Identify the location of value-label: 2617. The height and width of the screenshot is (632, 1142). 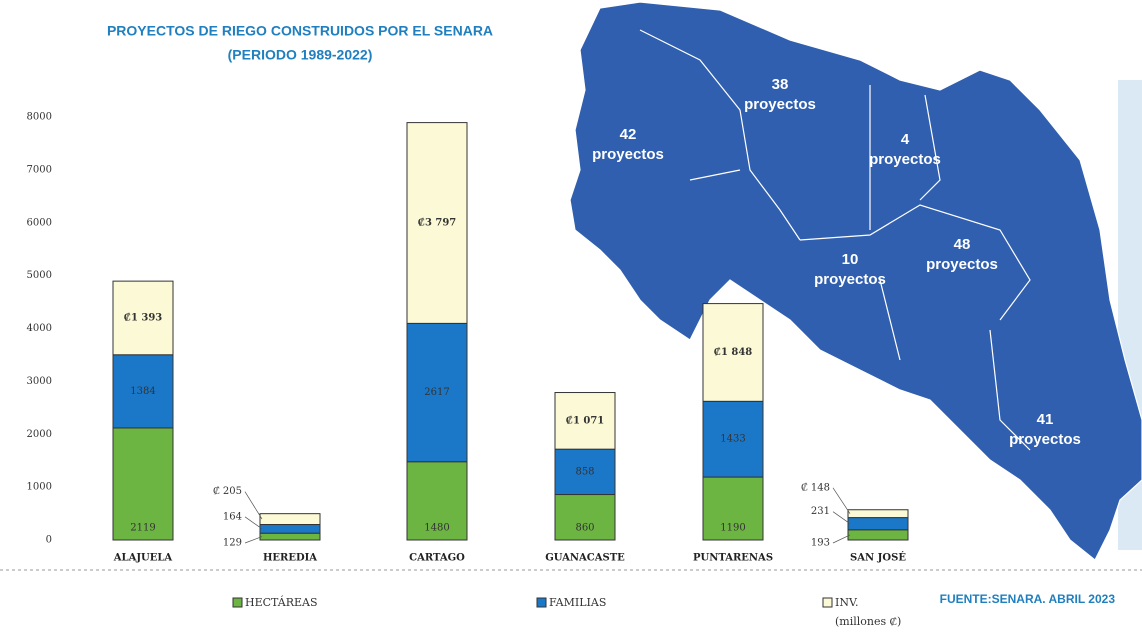
(436, 392).